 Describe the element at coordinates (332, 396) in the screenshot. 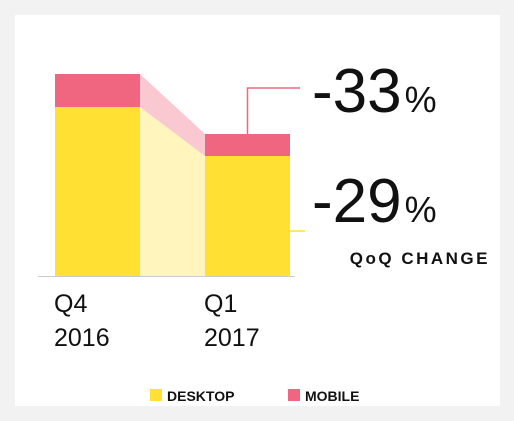

I see `legend-label: MOBILE` at that location.